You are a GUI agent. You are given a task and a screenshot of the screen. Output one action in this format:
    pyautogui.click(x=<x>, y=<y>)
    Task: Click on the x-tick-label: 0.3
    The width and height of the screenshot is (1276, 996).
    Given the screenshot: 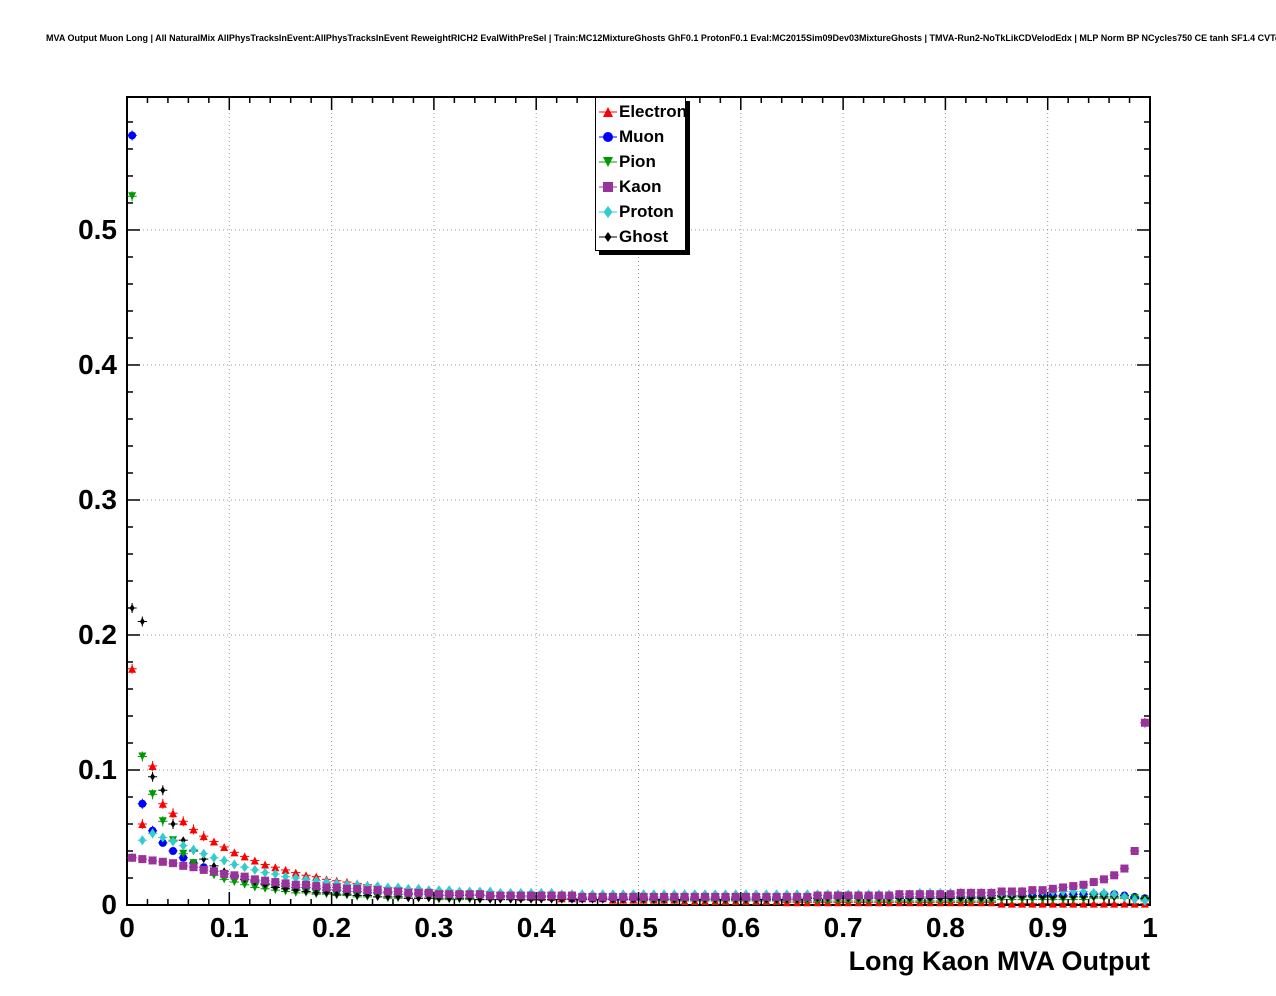 What is the action you would take?
    pyautogui.click(x=433, y=927)
    